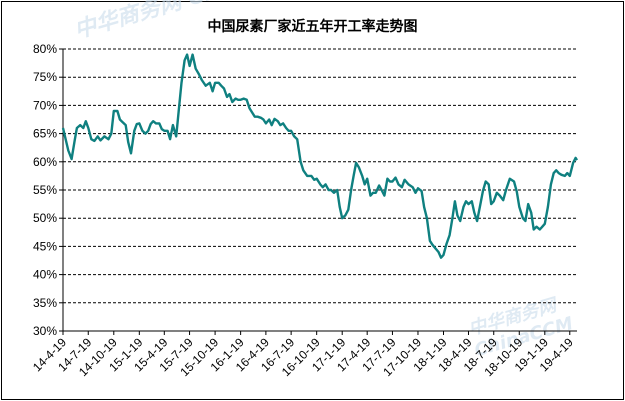 The width and height of the screenshot is (625, 401). What do you see at coordinates (45, 218) in the screenshot?
I see `y-tick-label: 50%` at bounding box center [45, 218].